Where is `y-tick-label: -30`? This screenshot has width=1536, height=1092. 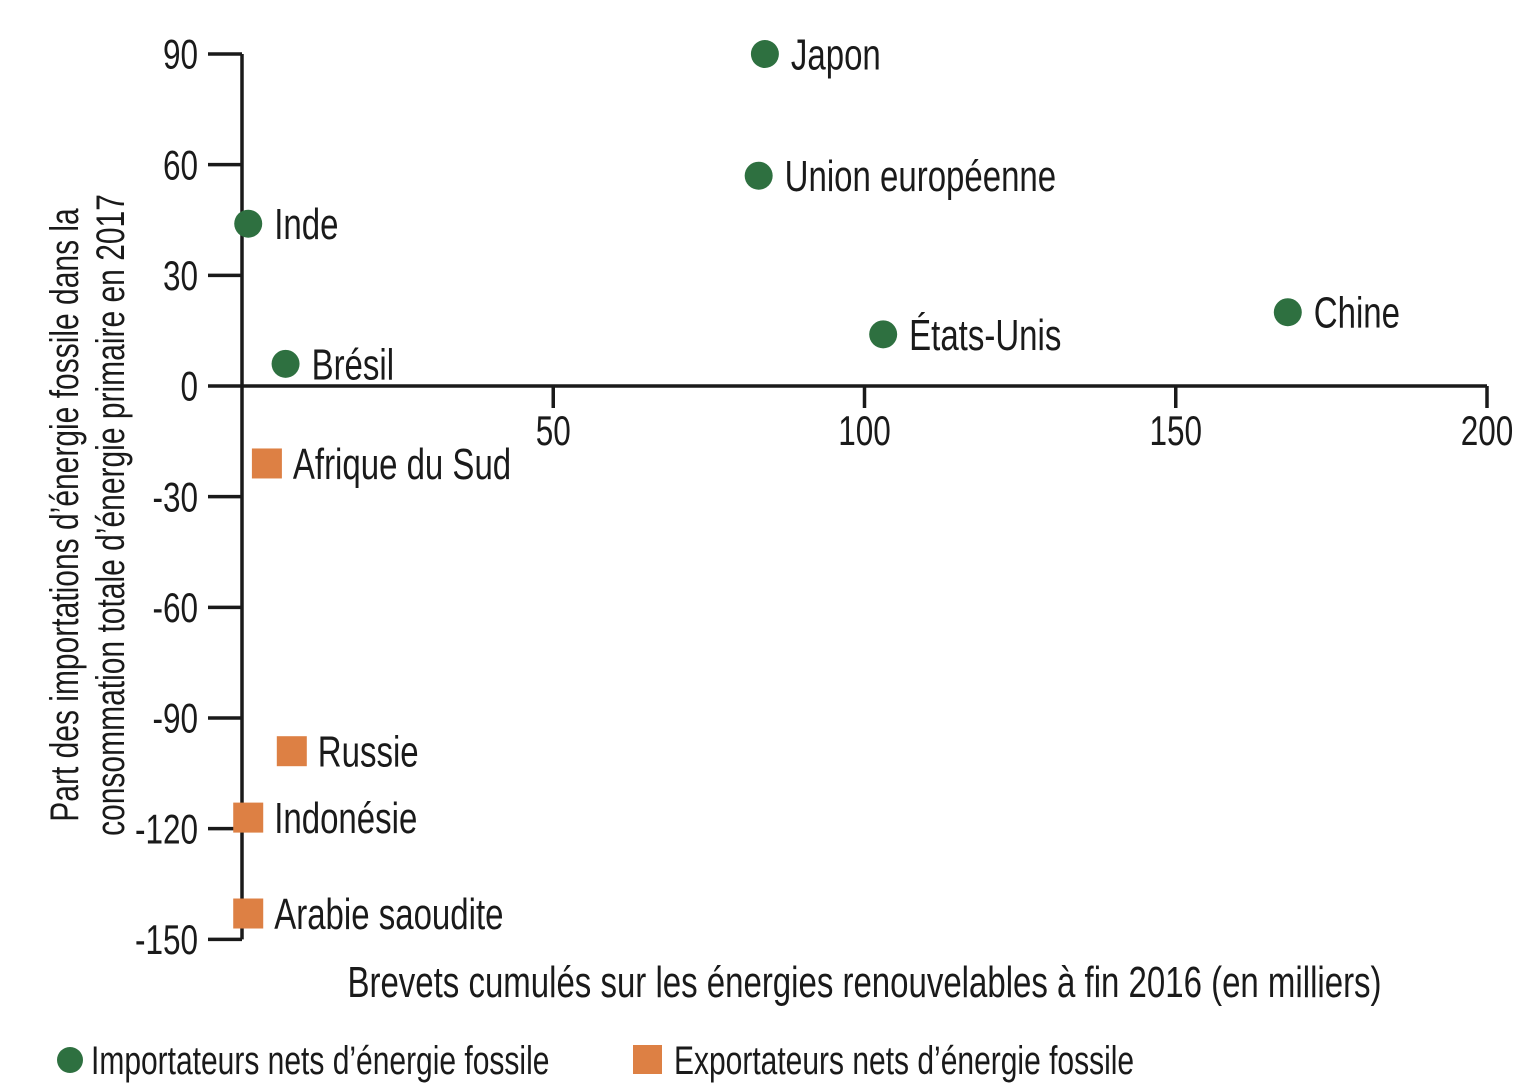 y-tick-label: -30 is located at coordinates (175, 497).